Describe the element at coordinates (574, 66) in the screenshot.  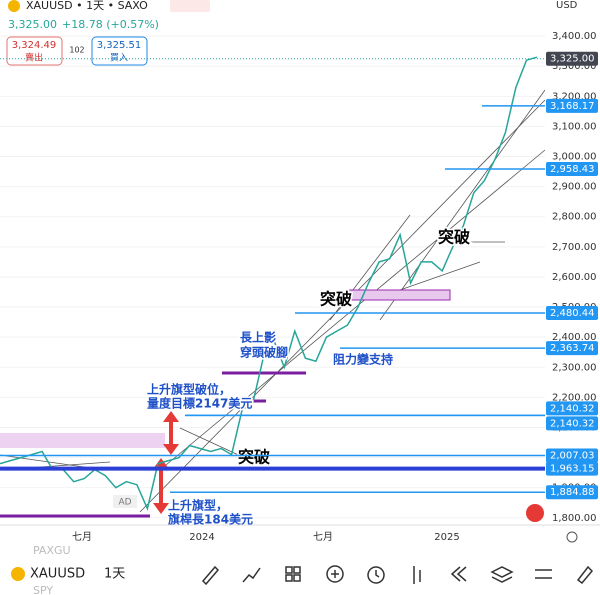
I see `y-tick-label: 3,300.00` at that location.